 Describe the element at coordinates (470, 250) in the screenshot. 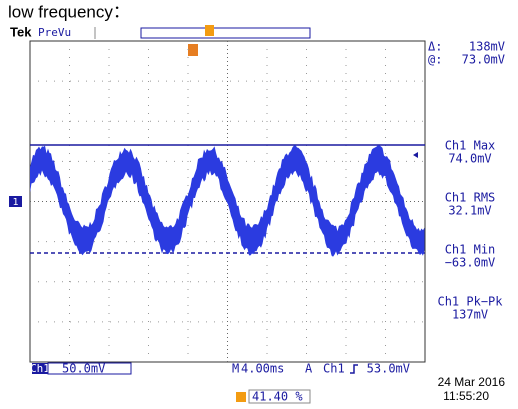

I see `measurement-label: Ch1 Min` at that location.